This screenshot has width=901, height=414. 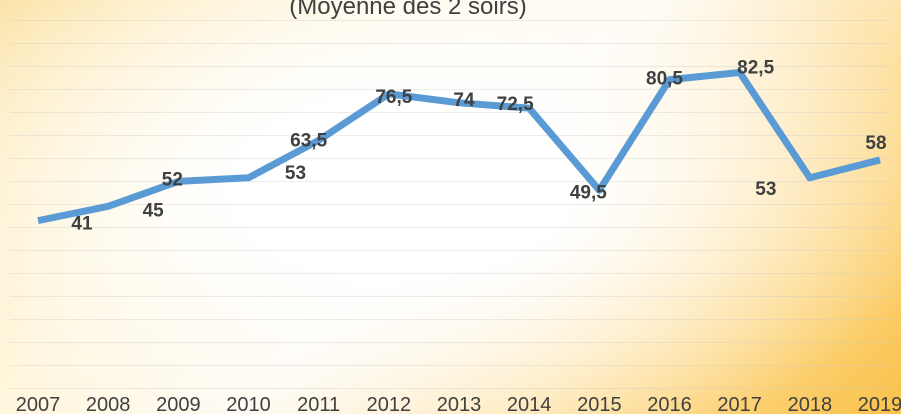 What do you see at coordinates (308, 140) in the screenshot?
I see `data-label: 63,5` at bounding box center [308, 140].